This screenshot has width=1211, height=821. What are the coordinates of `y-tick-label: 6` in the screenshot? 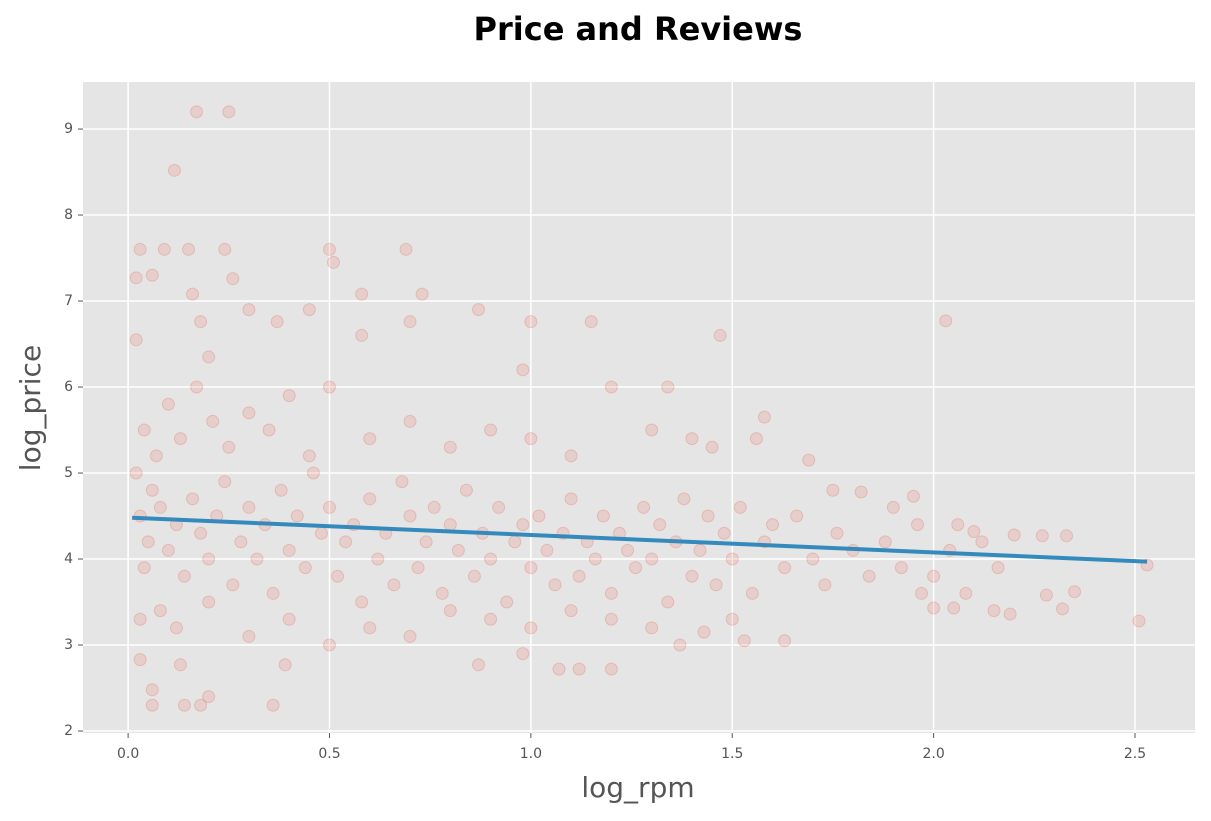 It's located at (68, 387).